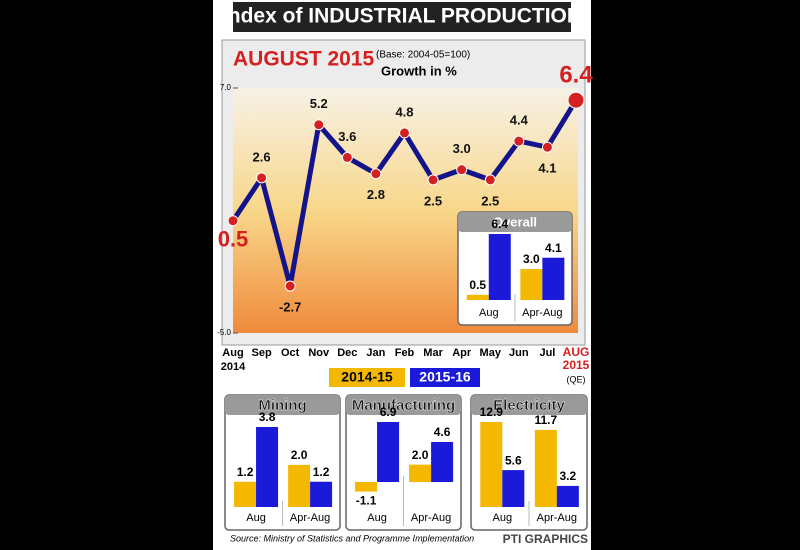  I want to click on title-box, so click(402, 17).